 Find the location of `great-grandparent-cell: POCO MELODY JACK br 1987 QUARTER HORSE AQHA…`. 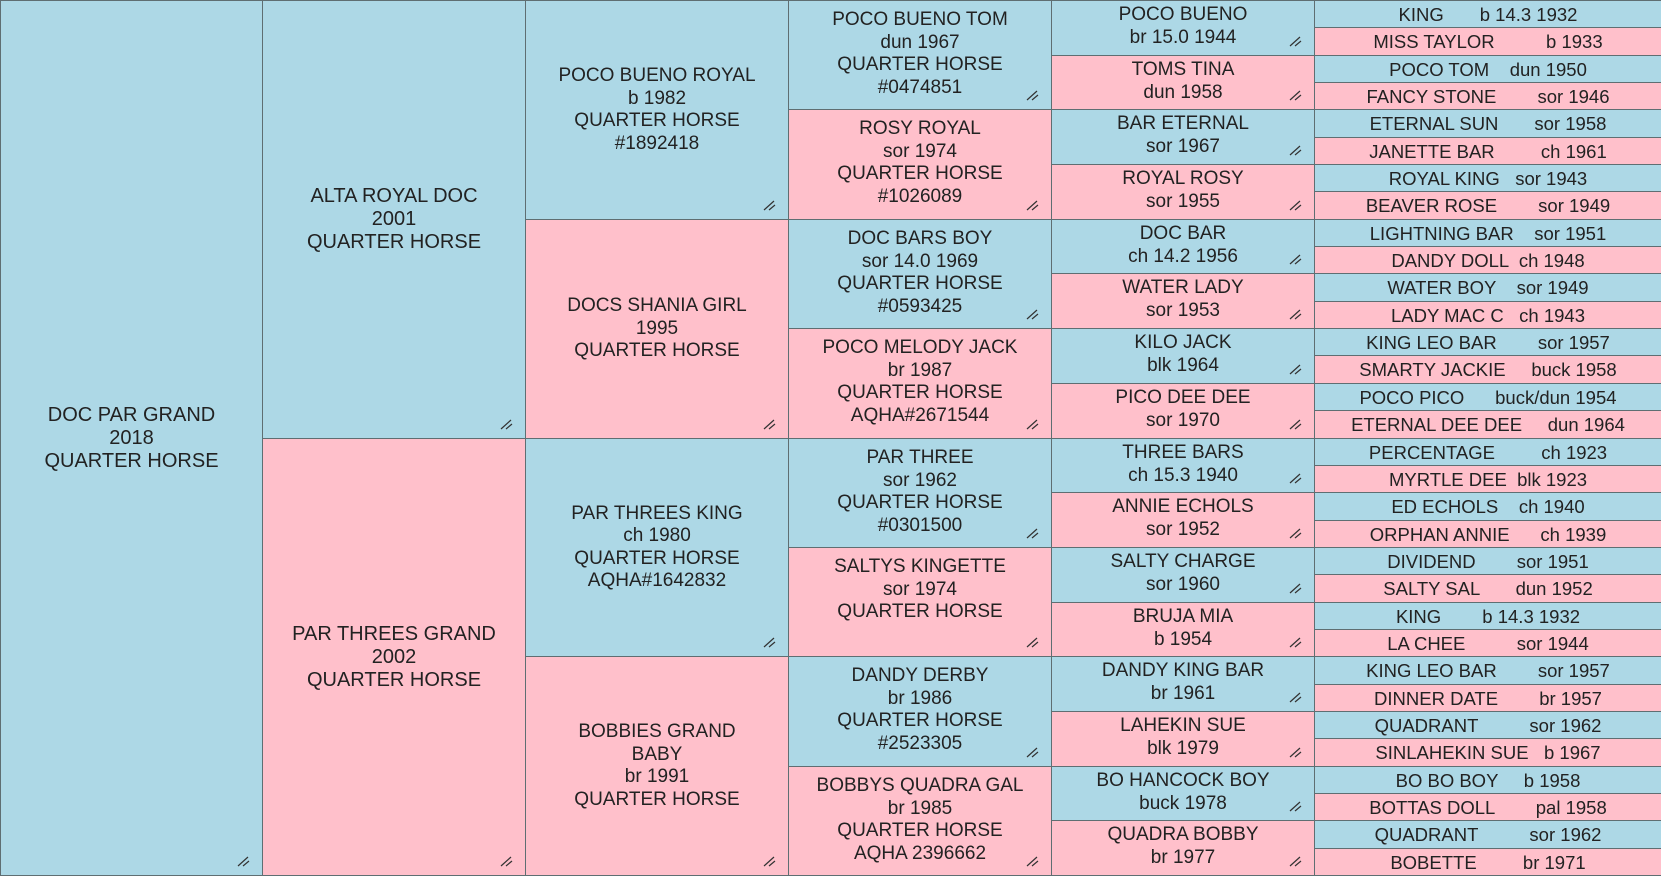

great-grandparent-cell: POCO MELODY JACK br 1987 QUARTER HORSE AQHA… is located at coordinates (920, 383).